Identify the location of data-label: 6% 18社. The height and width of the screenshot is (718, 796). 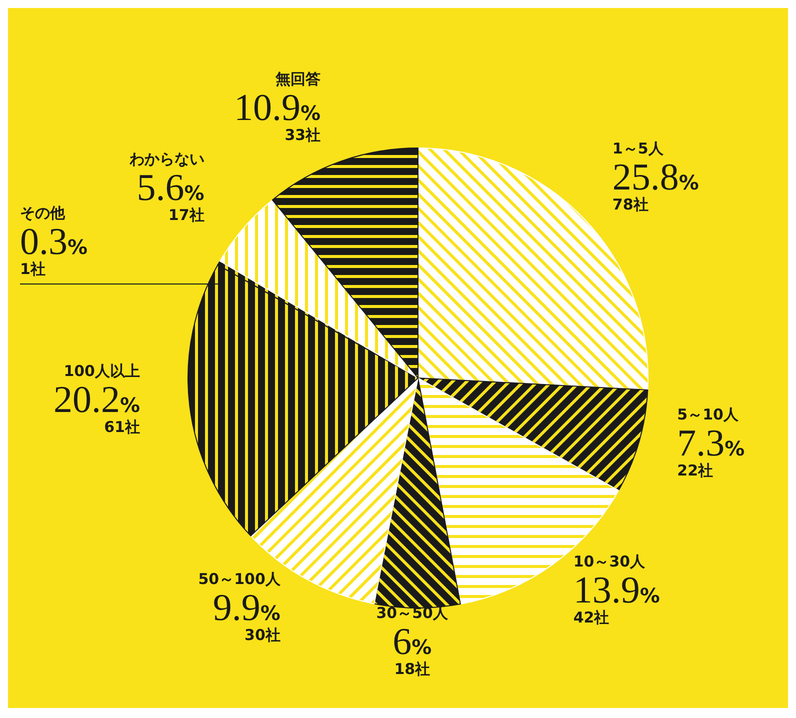
(412, 649).